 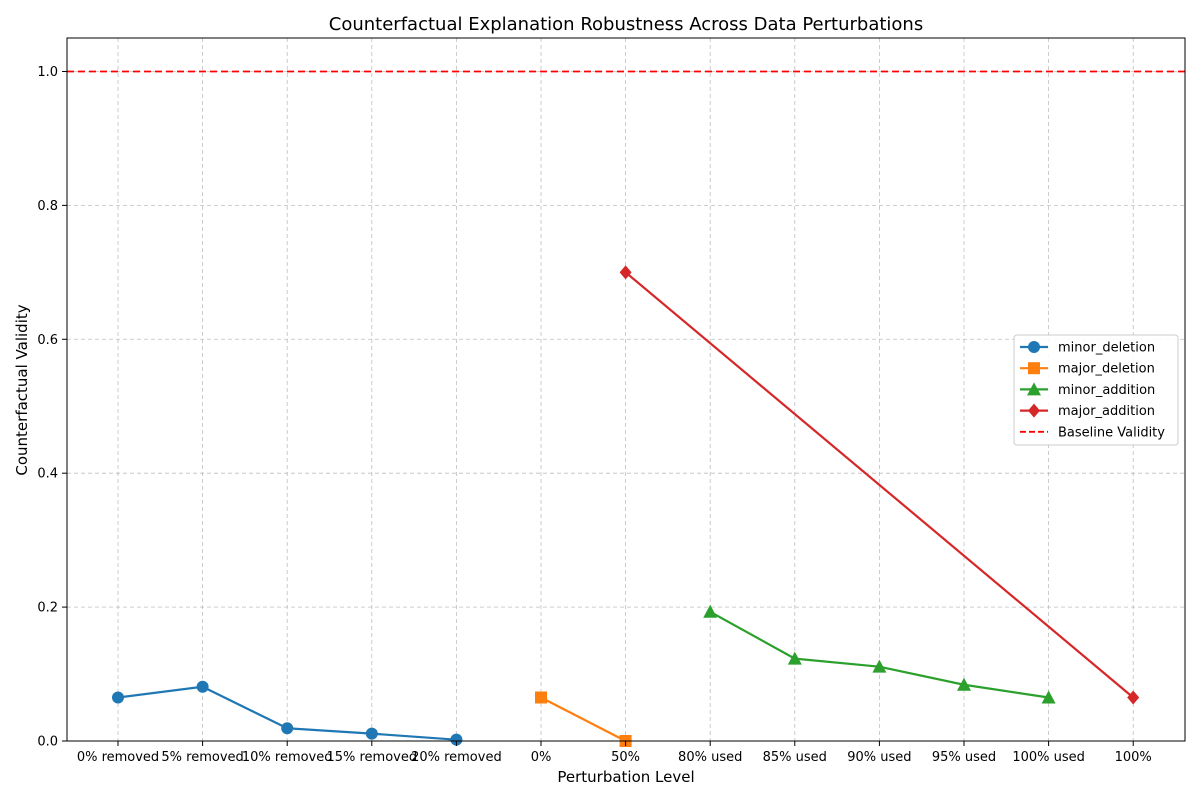 I want to click on y-tick-label: 0.6, so click(x=47, y=340).